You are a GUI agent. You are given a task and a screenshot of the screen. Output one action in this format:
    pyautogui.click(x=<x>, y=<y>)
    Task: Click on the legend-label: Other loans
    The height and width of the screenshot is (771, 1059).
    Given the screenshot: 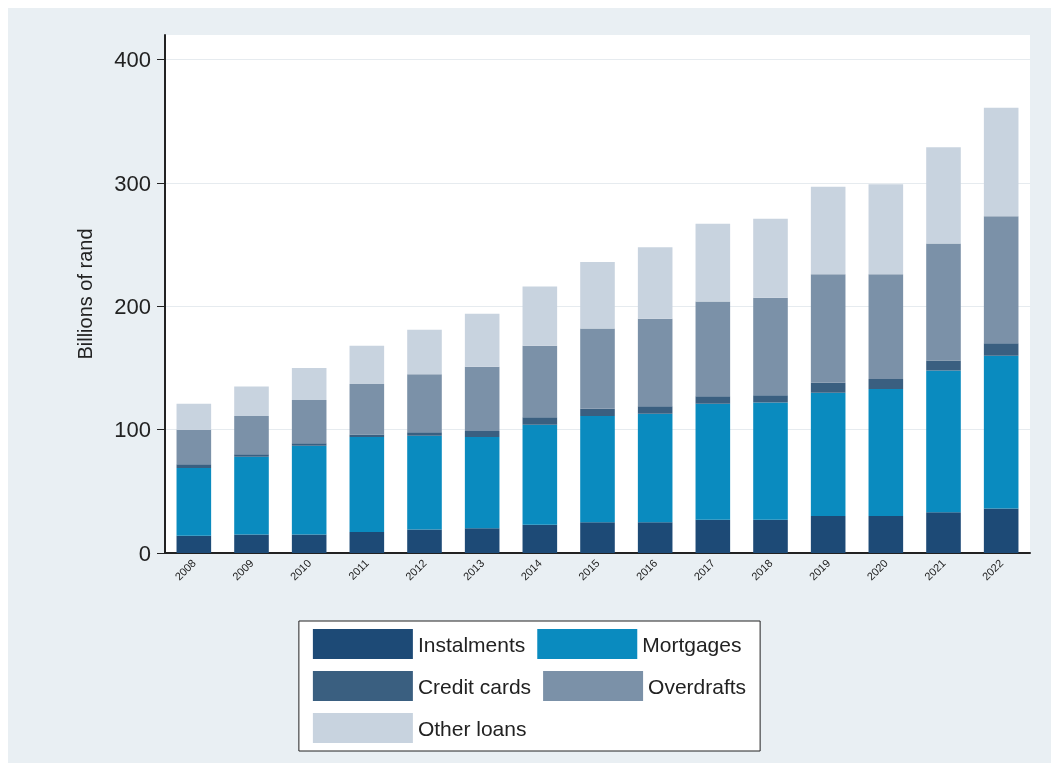 What is the action you would take?
    pyautogui.click(x=472, y=728)
    